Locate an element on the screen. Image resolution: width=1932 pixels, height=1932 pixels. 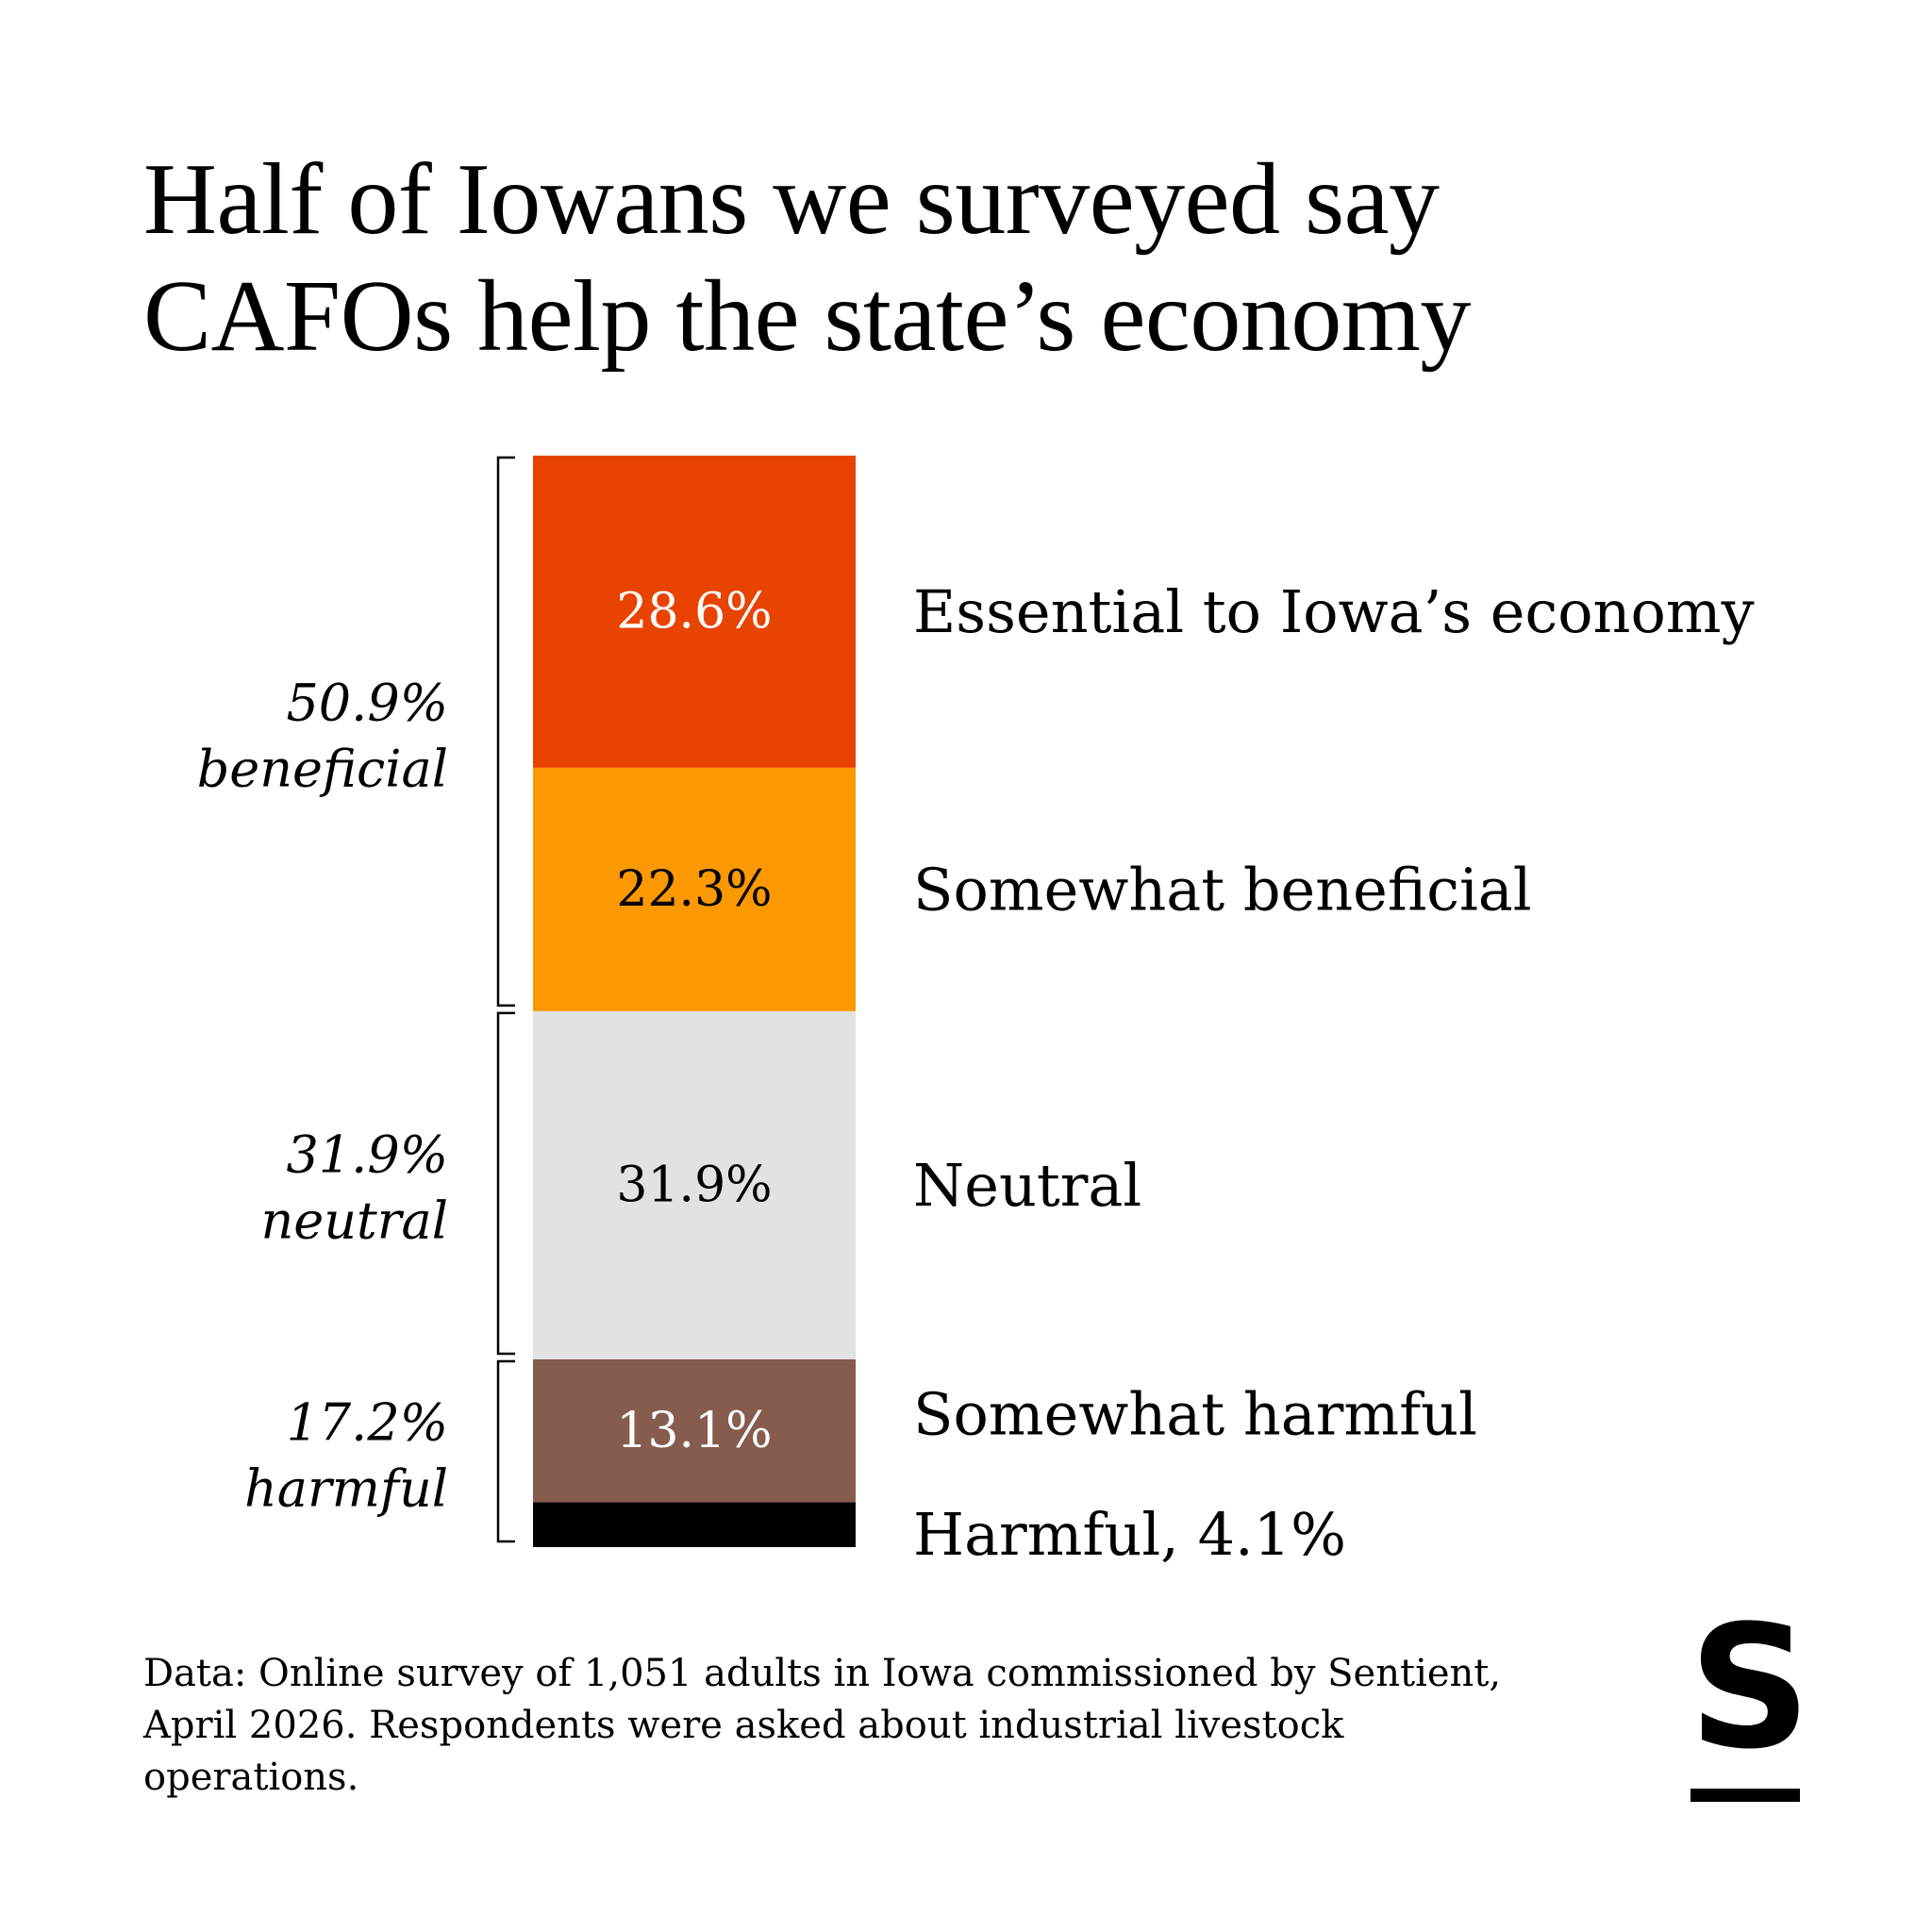
group-value-beneficial: 50.9% is located at coordinates (367, 703).